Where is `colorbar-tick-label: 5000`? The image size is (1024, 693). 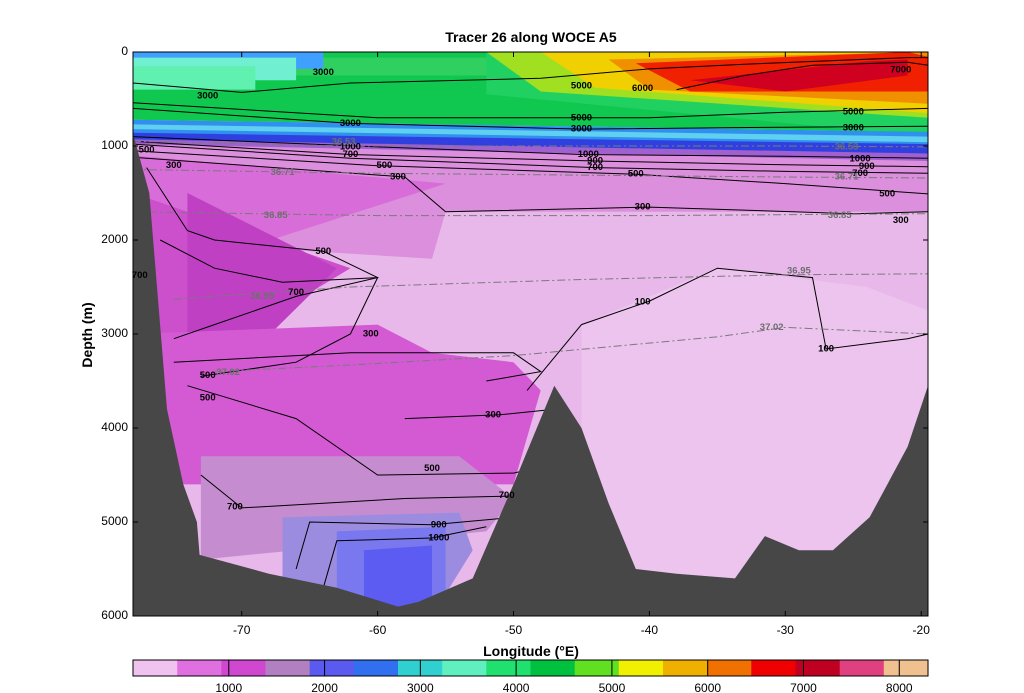
colorbar-tick-label: 5000 is located at coordinates (612, 687).